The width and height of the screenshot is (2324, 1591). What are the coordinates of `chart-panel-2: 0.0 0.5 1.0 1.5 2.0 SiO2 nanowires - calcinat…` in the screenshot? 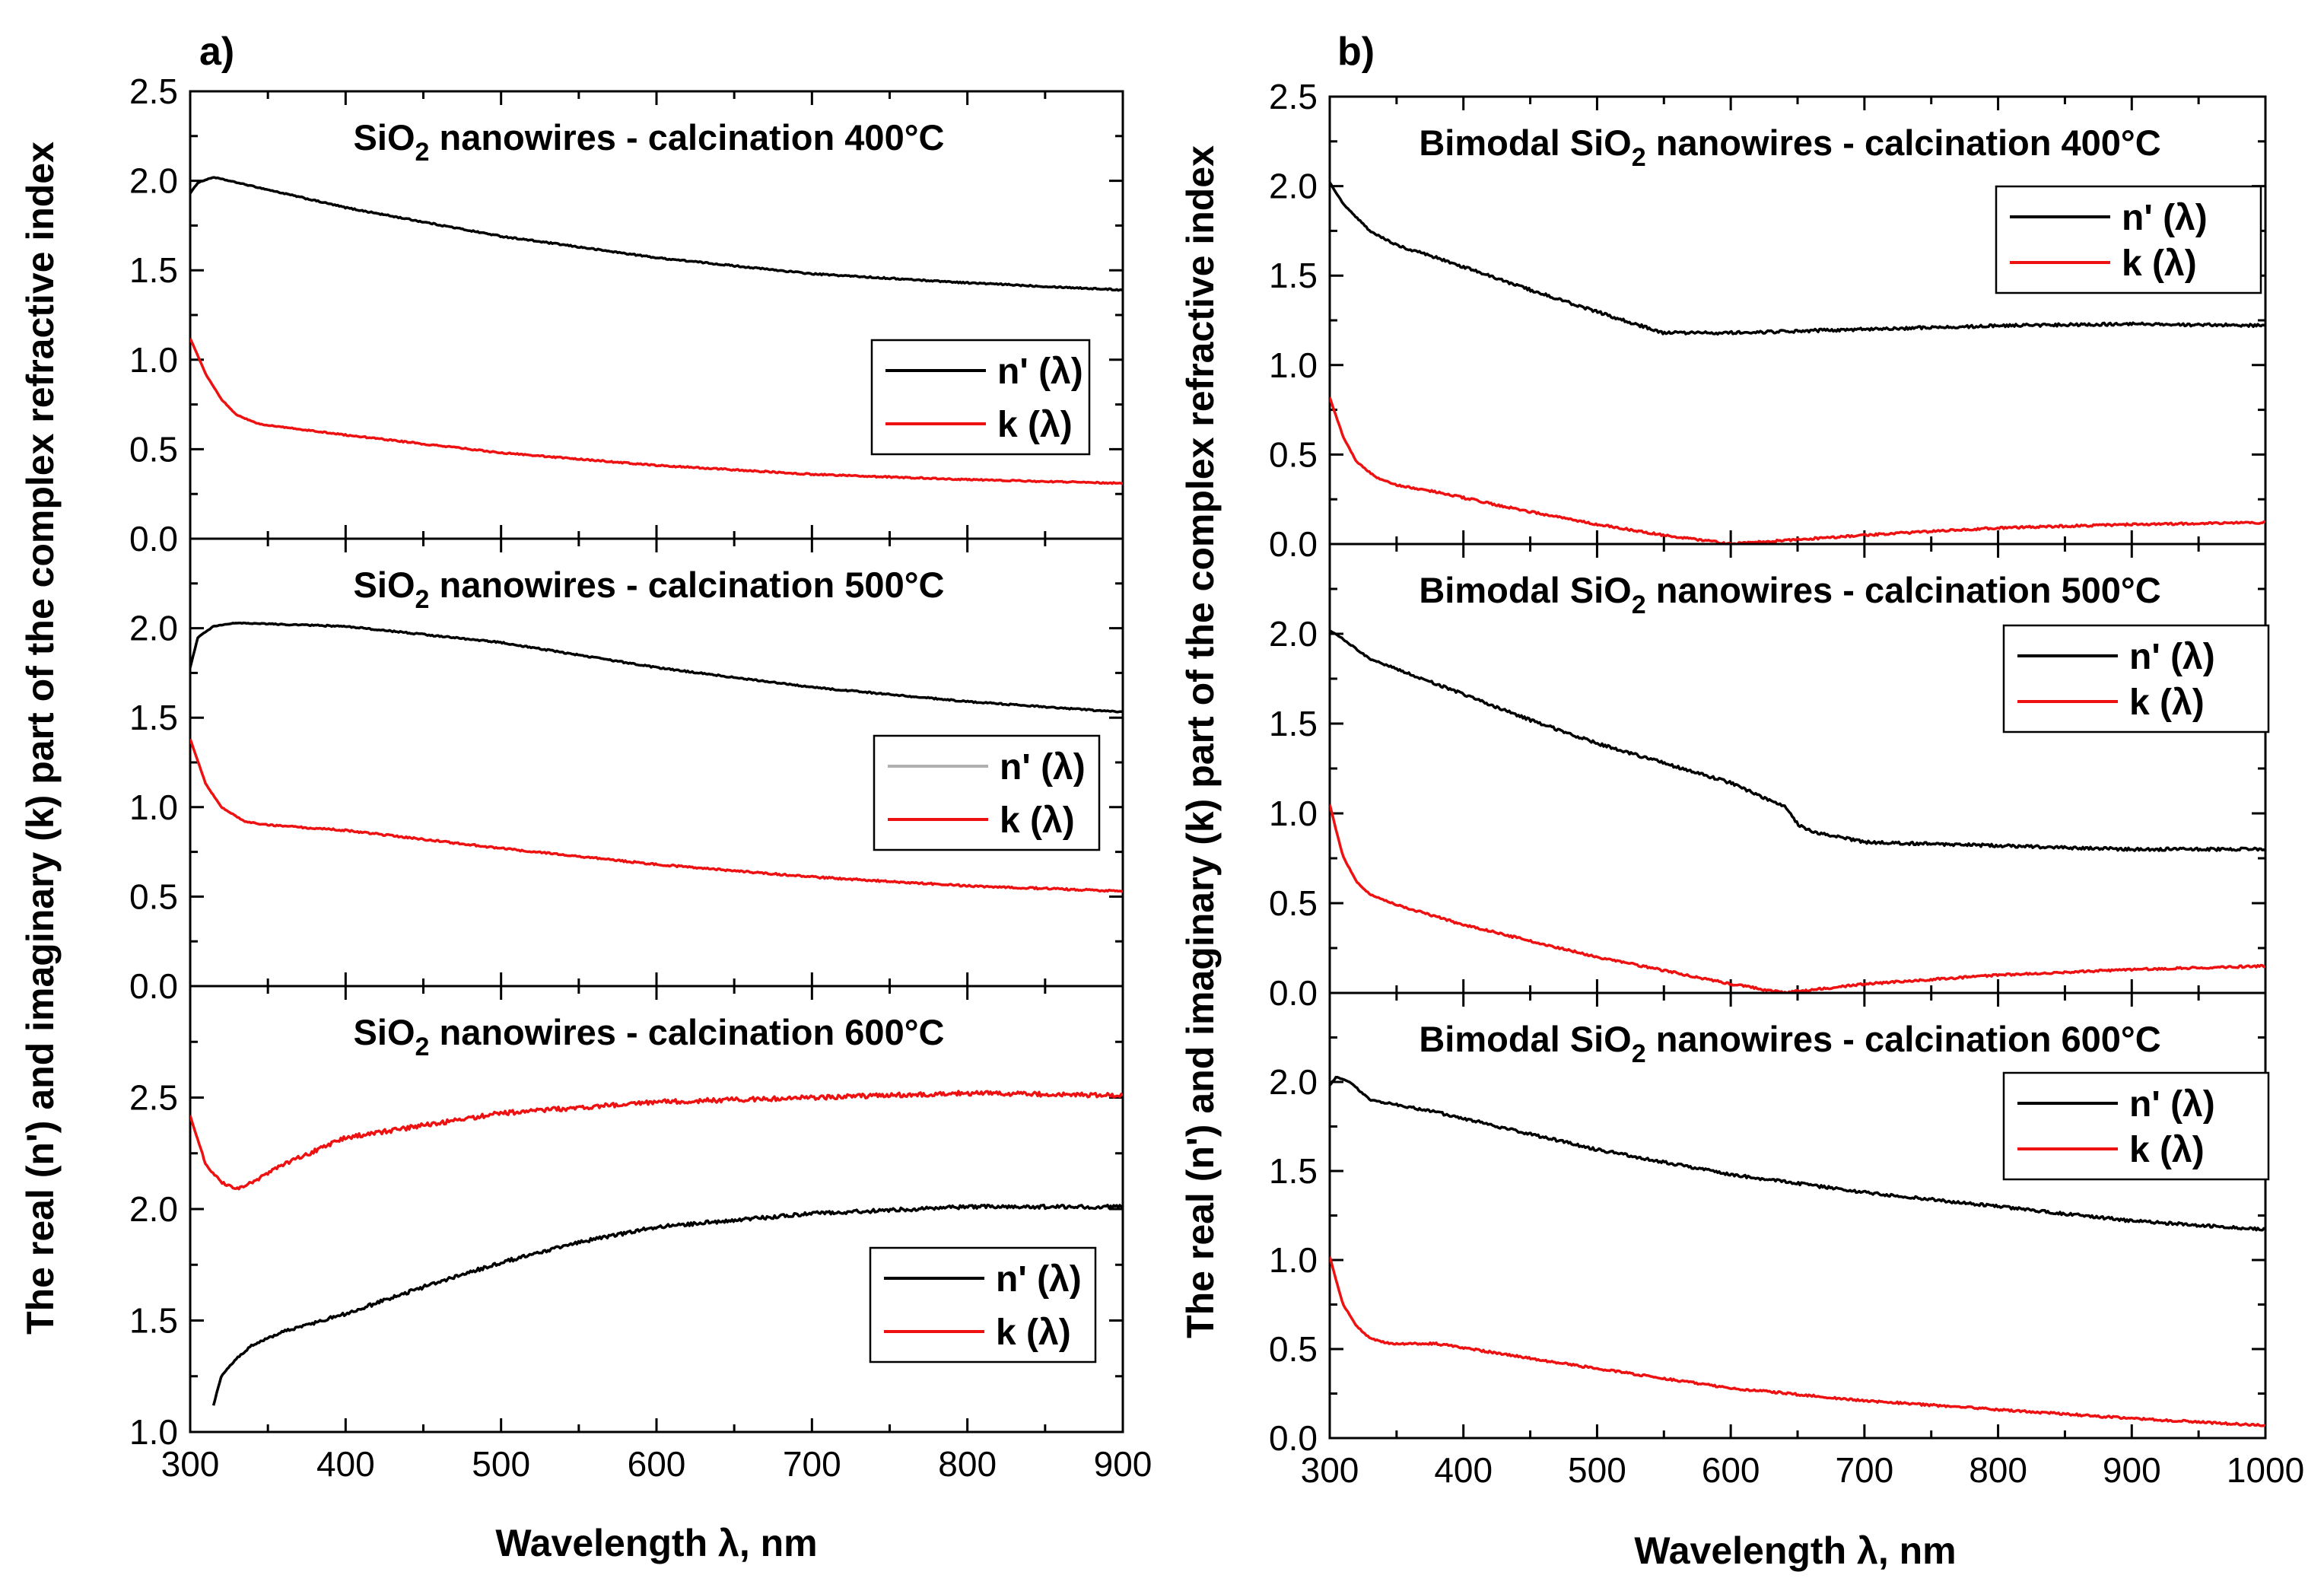 It's located at (627, 771).